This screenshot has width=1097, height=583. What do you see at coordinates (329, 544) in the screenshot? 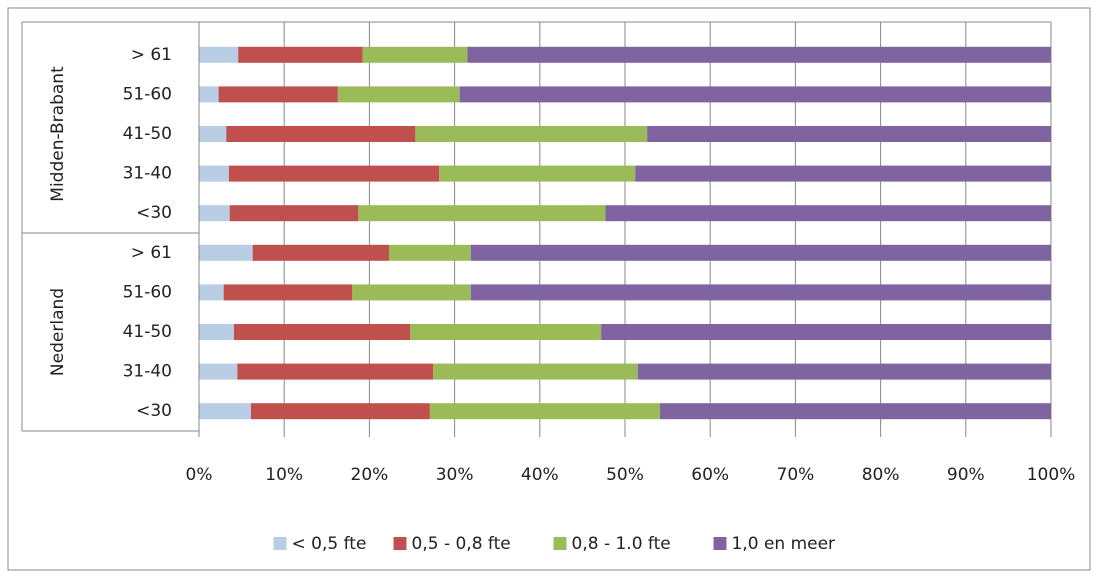
I see `legend-label: < 0,5 fte` at bounding box center [329, 544].